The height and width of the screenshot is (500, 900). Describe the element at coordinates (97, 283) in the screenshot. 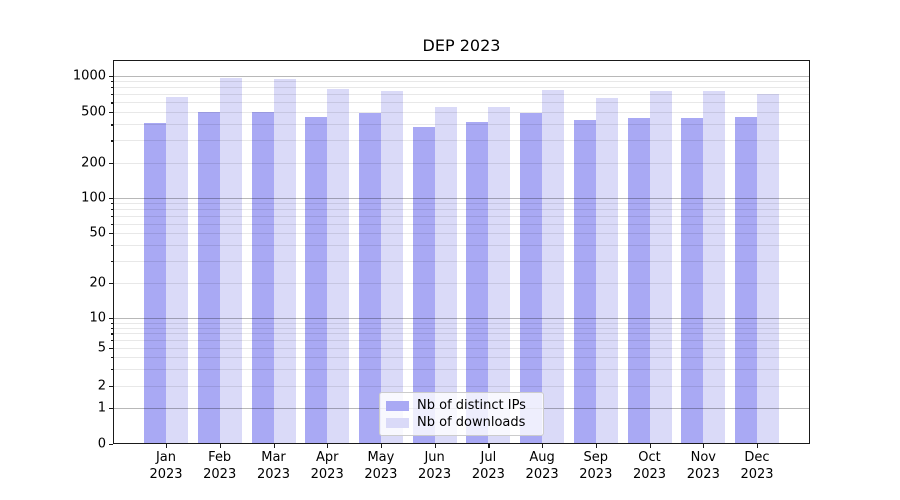

I see `y-tick-label: 20` at that location.